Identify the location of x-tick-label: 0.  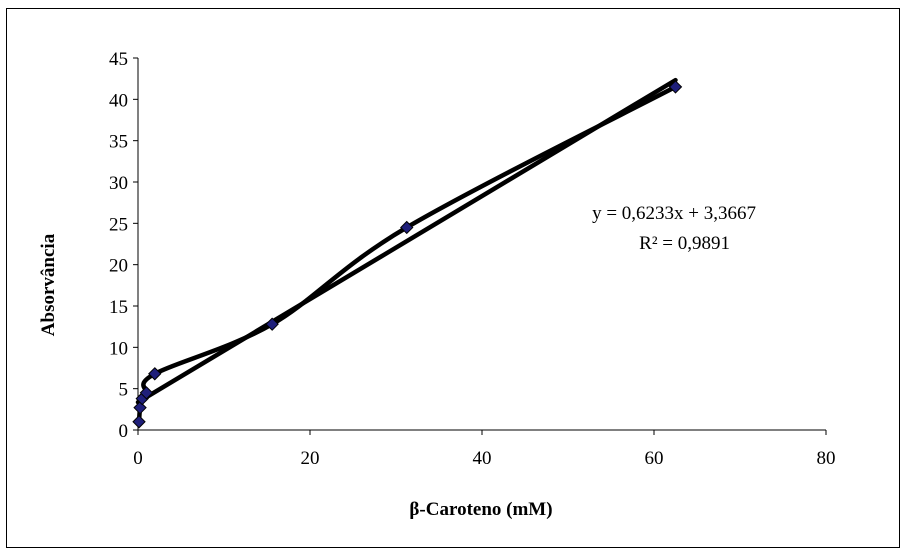
(138, 458).